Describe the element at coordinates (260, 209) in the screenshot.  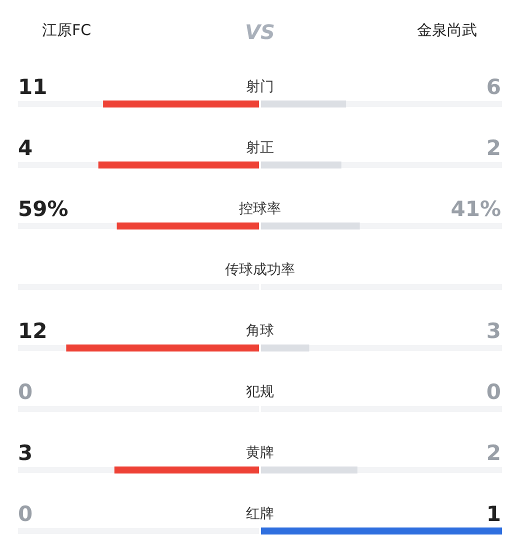
I see `category-label: 控球率` at that location.